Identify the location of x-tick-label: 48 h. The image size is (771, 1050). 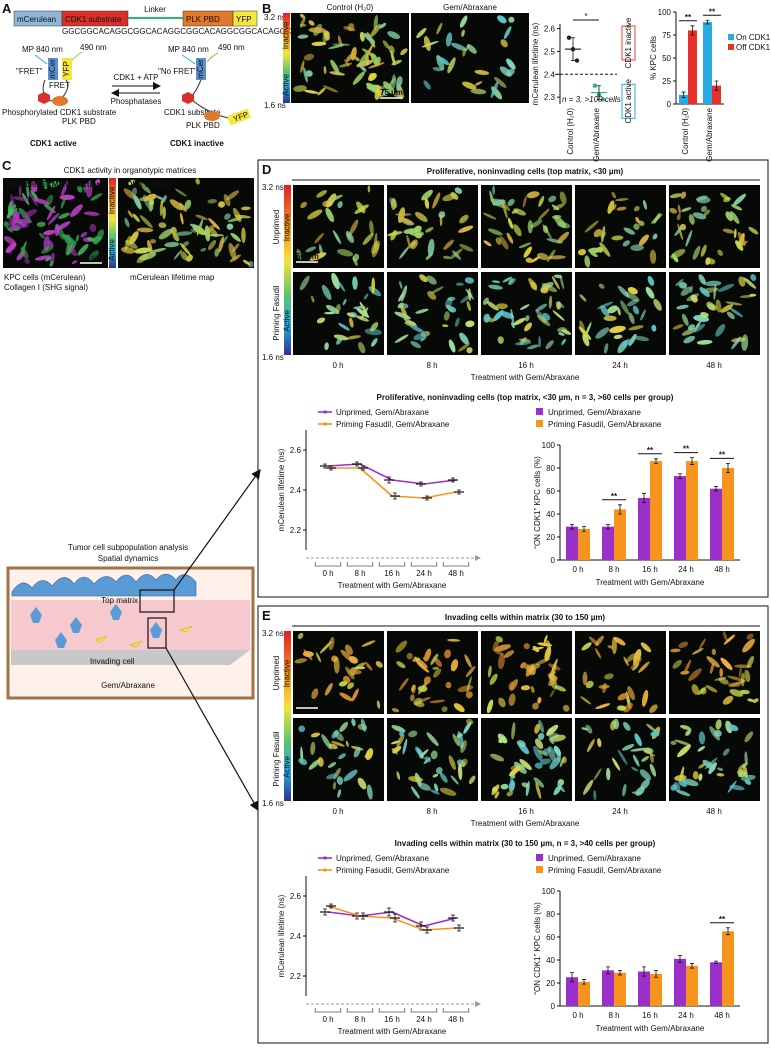
(456, 1019).